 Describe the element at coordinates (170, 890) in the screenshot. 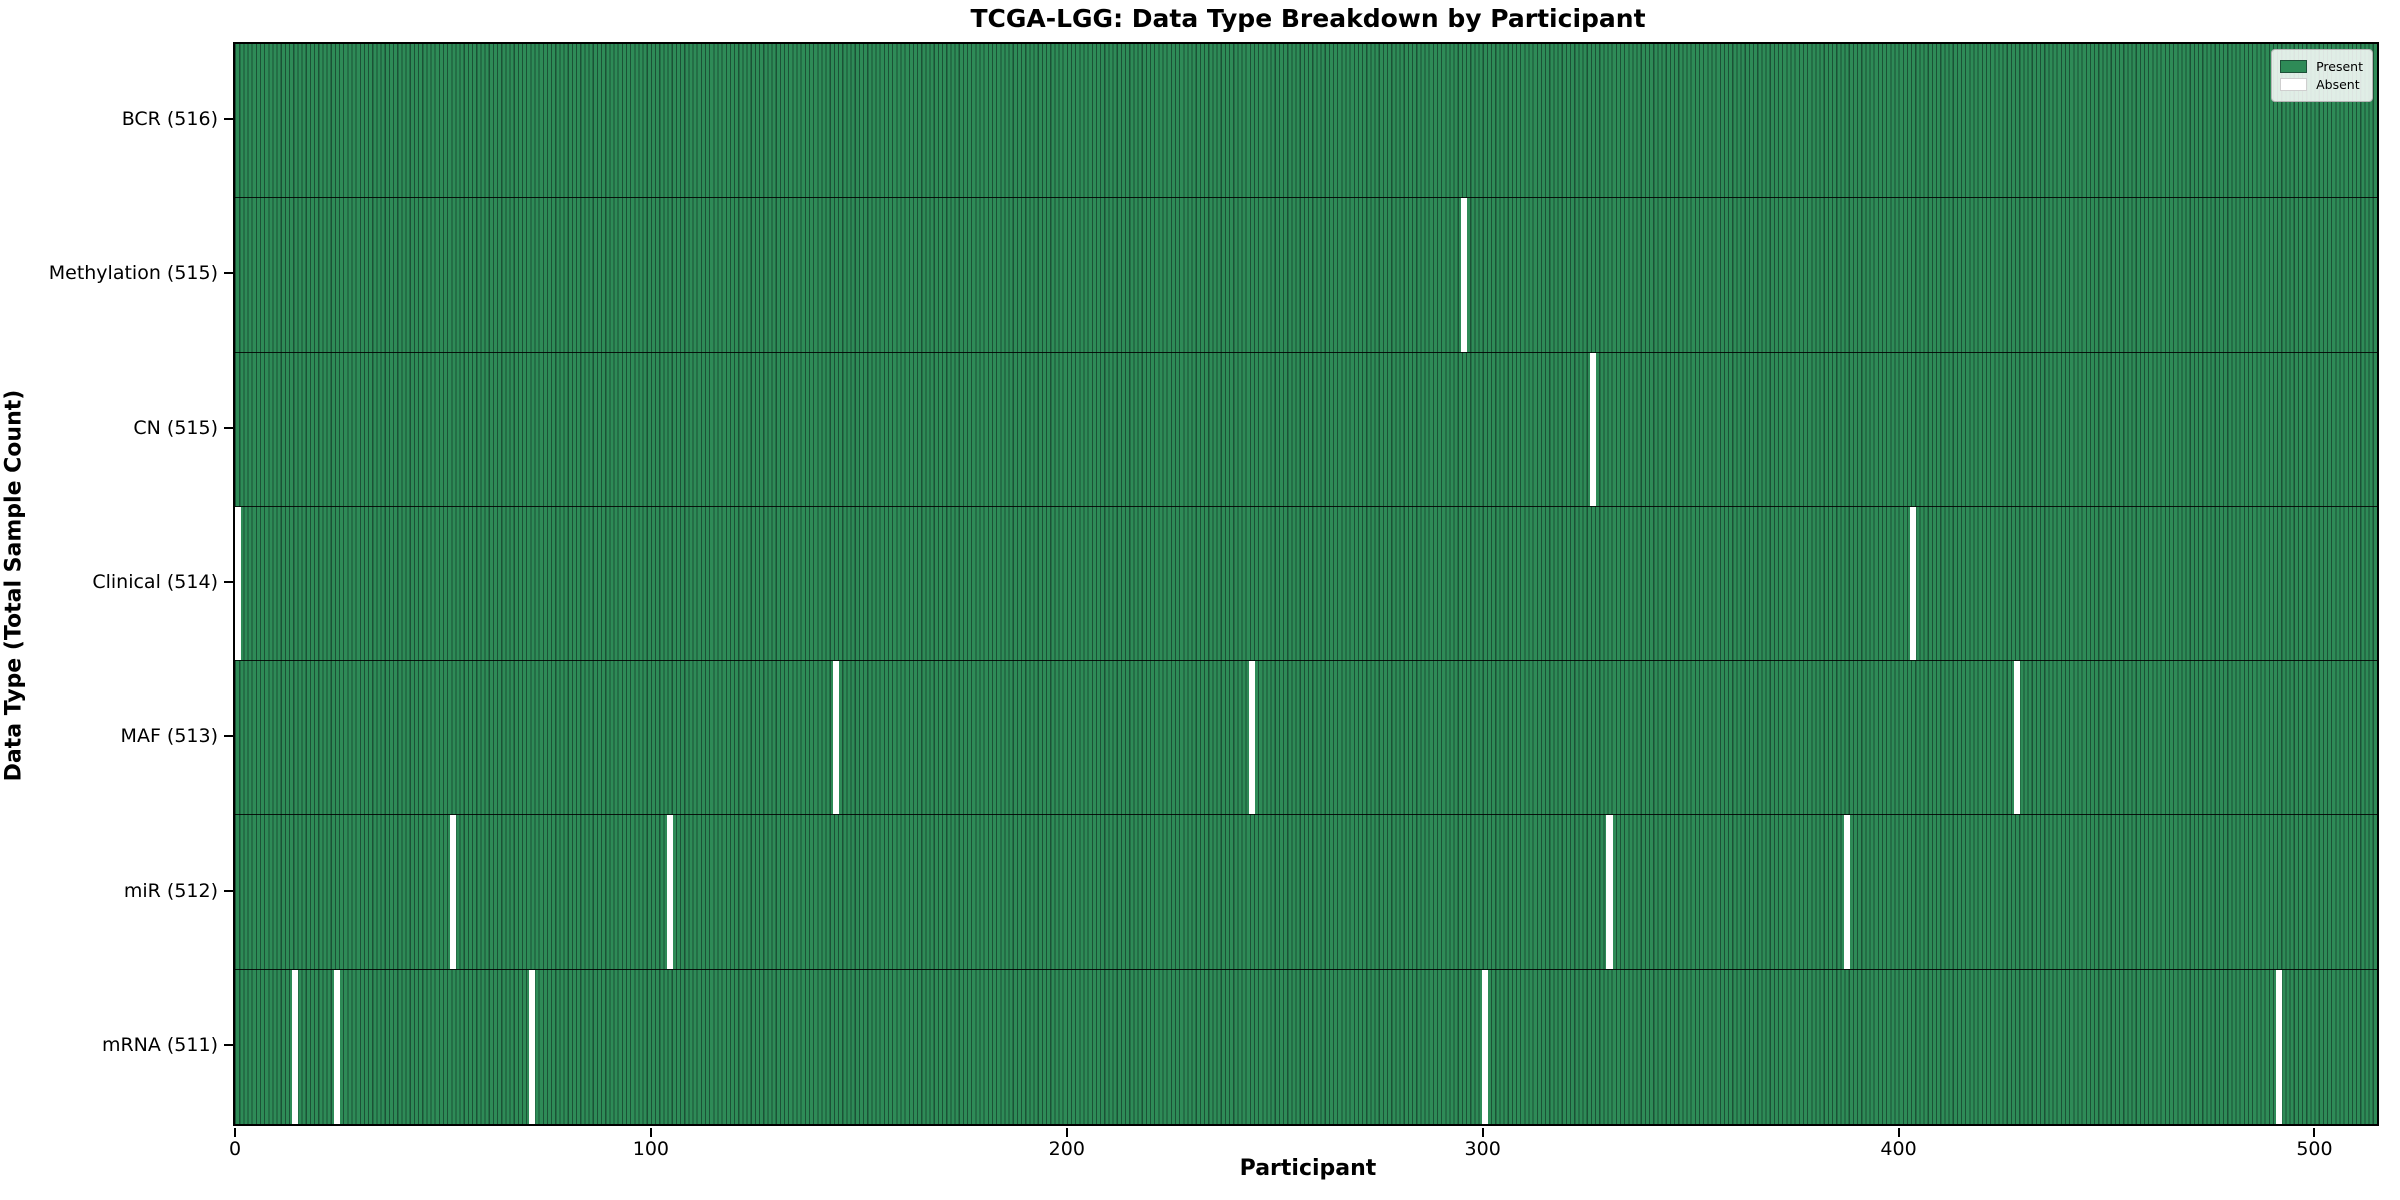

I see `y-tick-label-mir: miR (512)` at that location.